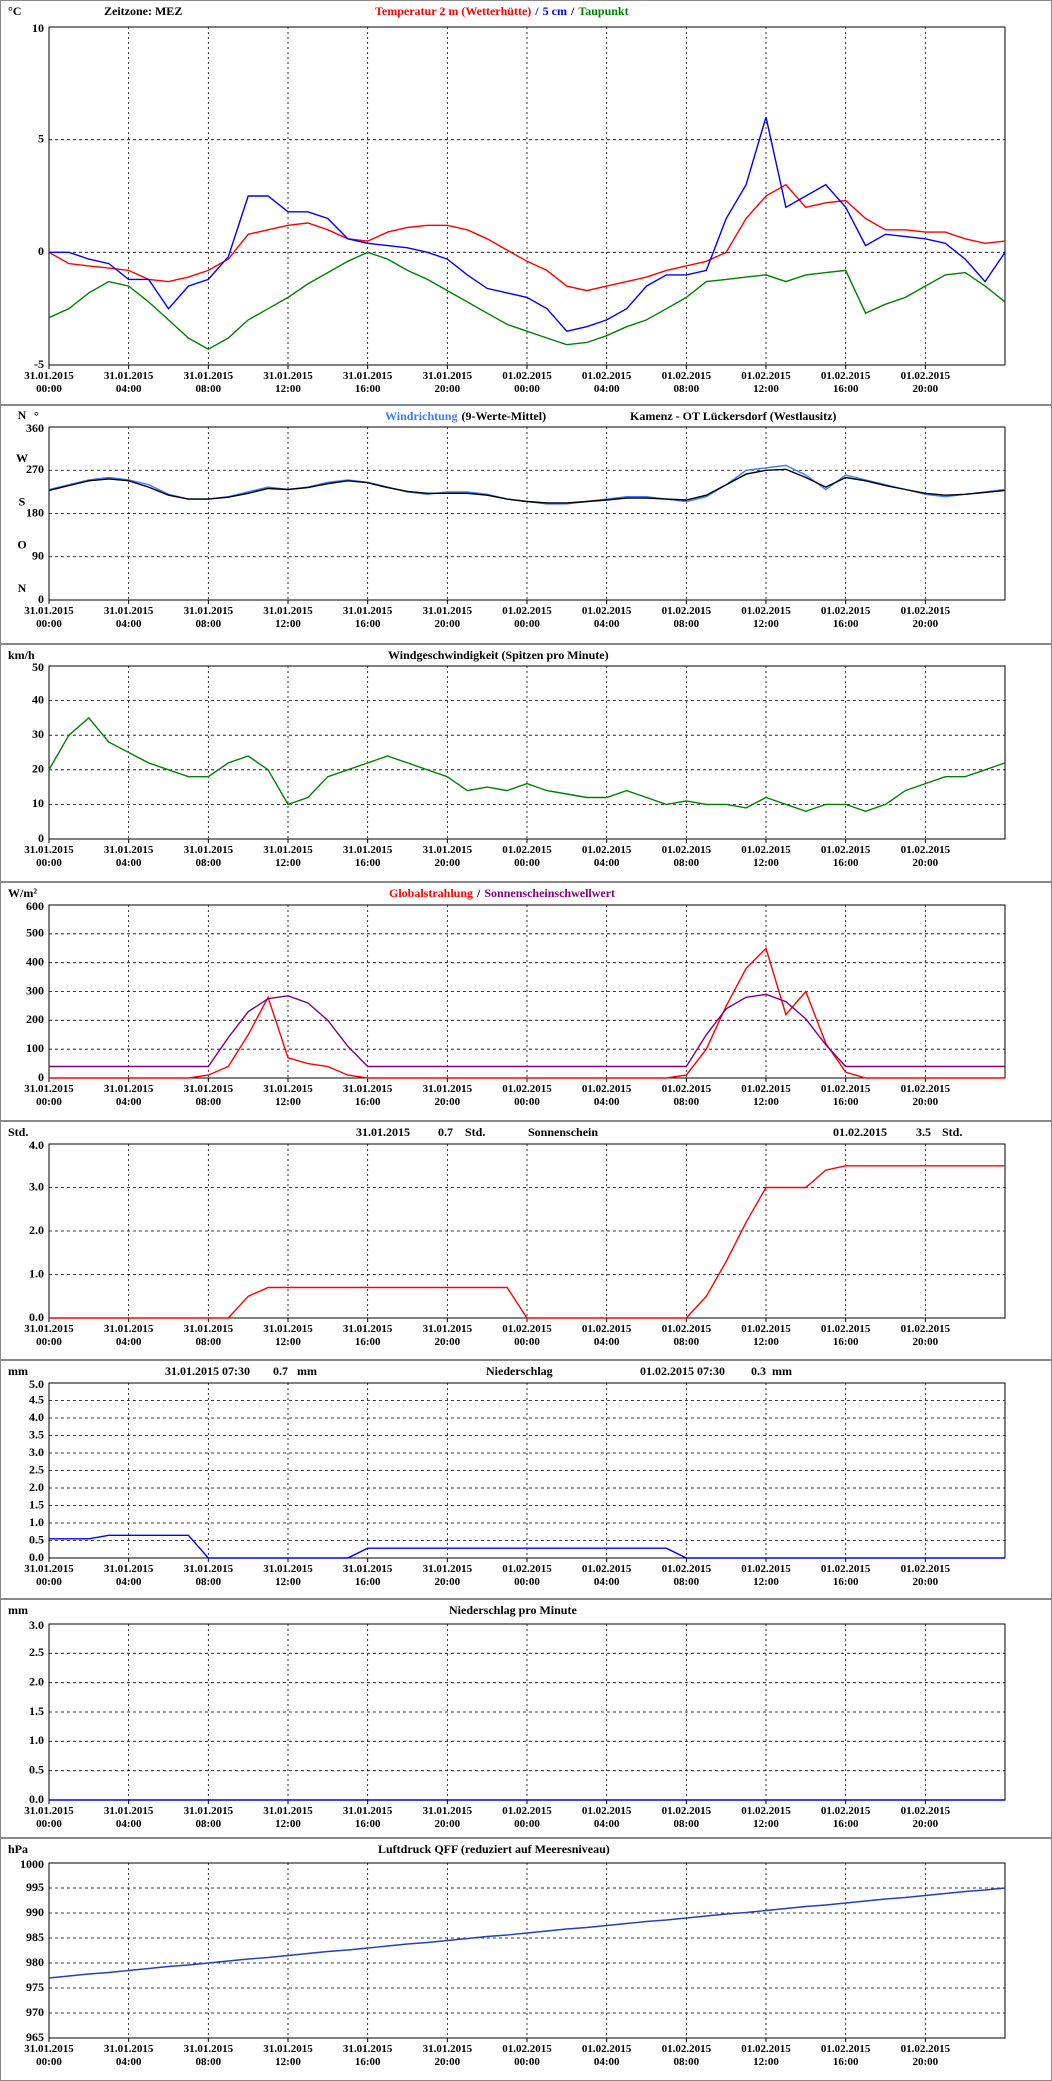  I want to click on y-tick-label: 300, so click(35, 990).